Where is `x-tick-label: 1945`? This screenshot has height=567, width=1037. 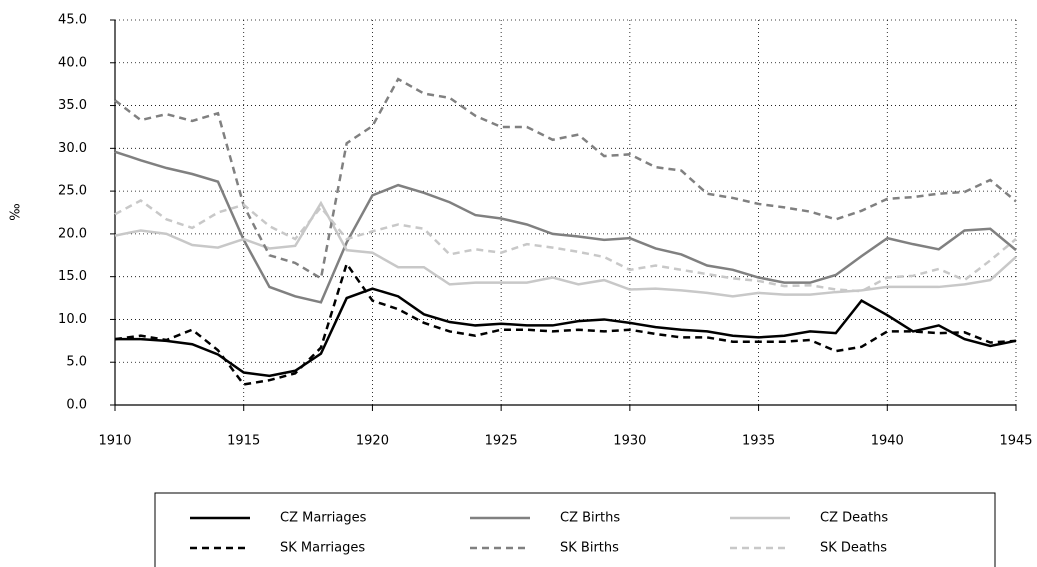
x-tick-label: 1945 is located at coordinates (1015, 441).